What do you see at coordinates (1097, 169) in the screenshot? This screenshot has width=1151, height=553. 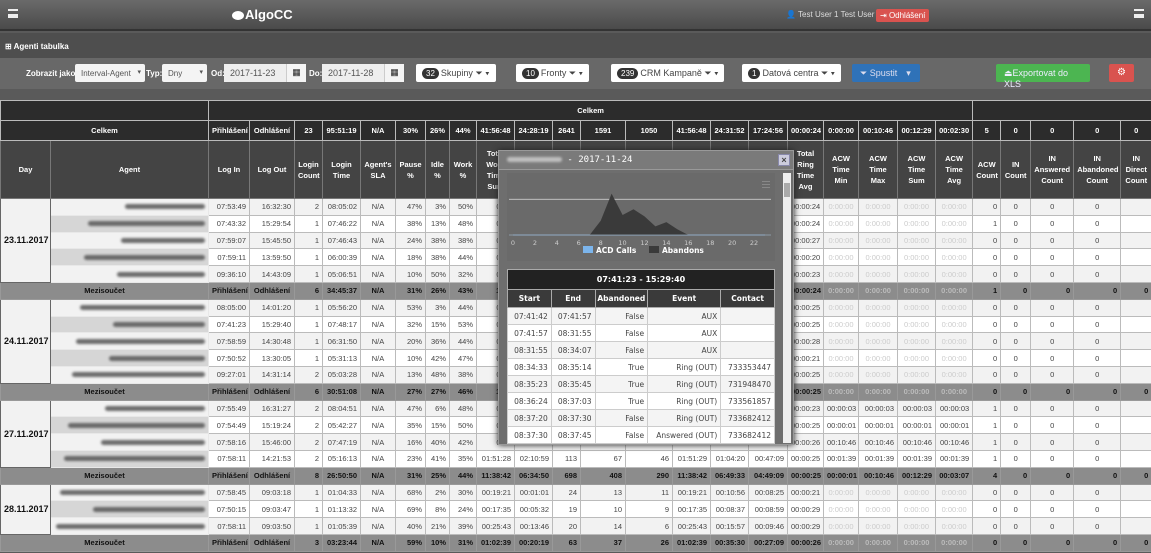 I see `column-header: IN Abandoned Count` at bounding box center [1097, 169].